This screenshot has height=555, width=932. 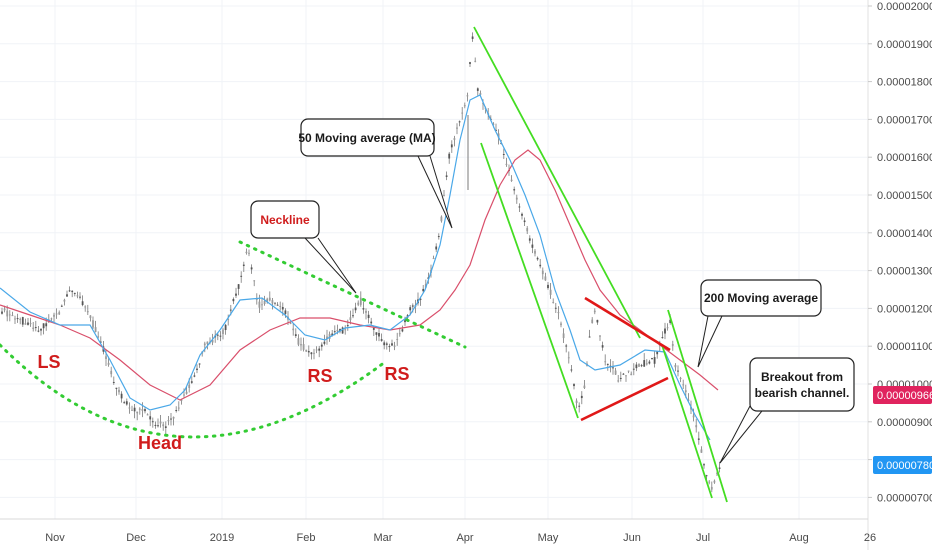 I want to click on last-price-badge-background, so click(x=902, y=465).